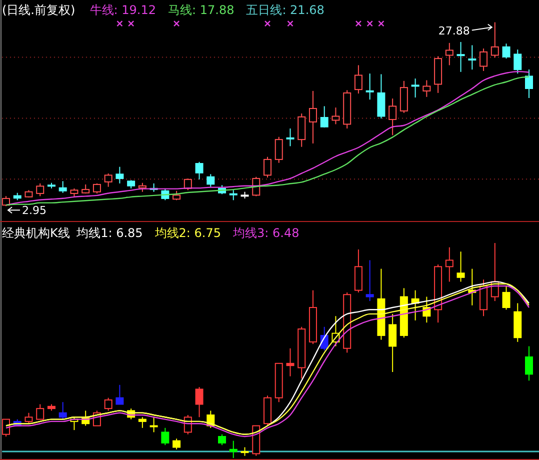 This screenshot has width=539, height=460. What do you see at coordinates (454, 31) in the screenshot?
I see `annotation: 27.88` at bounding box center [454, 31].